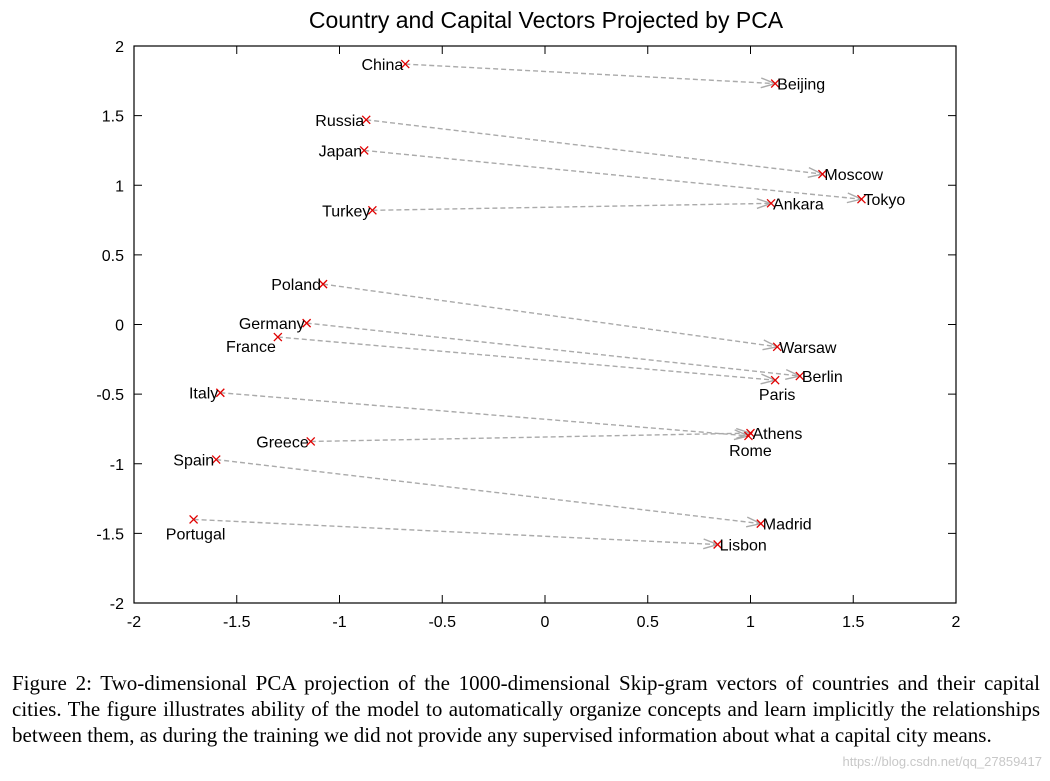 The image size is (1050, 781). I want to click on point-label-berlin: Berlin, so click(822, 377).